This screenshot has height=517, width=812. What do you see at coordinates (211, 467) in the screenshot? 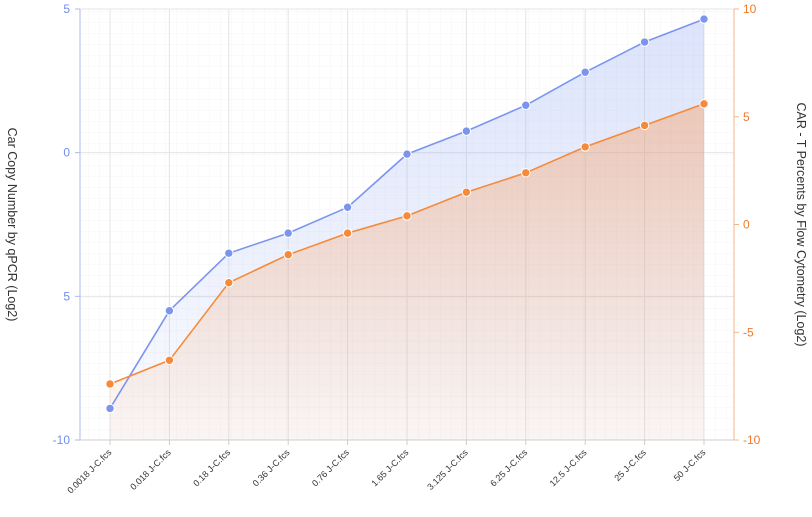
I see `x-tick-label: 0.18 J-C.fcs` at bounding box center [211, 467].